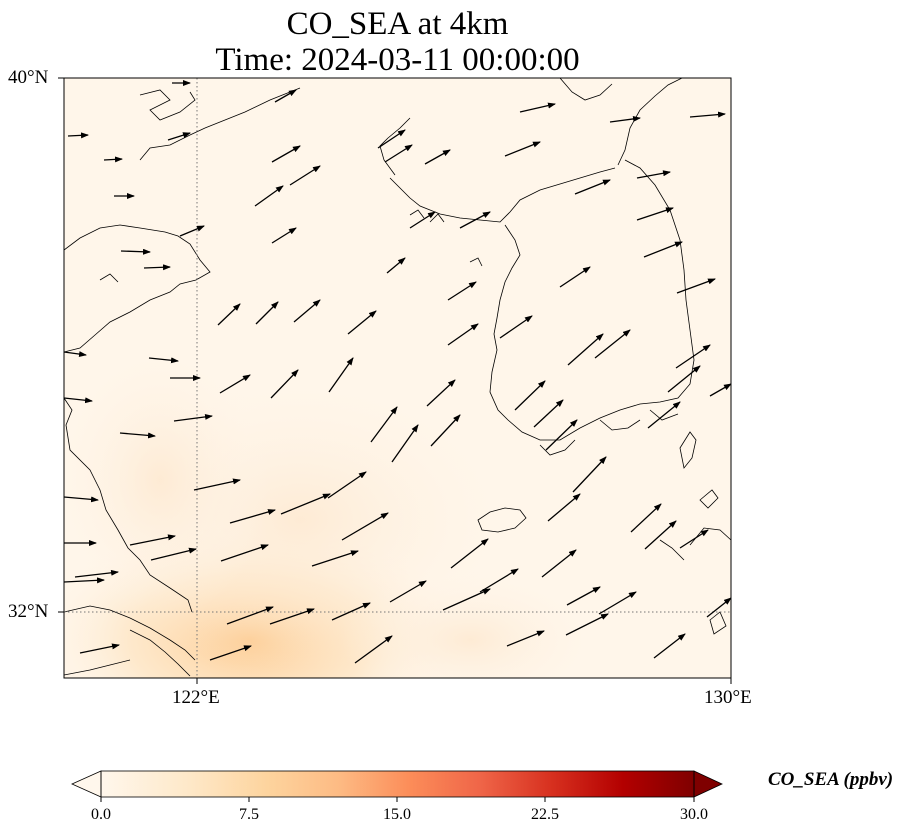 The height and width of the screenshot is (836, 916). What do you see at coordinates (397, 814) in the screenshot?
I see `colorbar-tick-2: 15.0` at bounding box center [397, 814].